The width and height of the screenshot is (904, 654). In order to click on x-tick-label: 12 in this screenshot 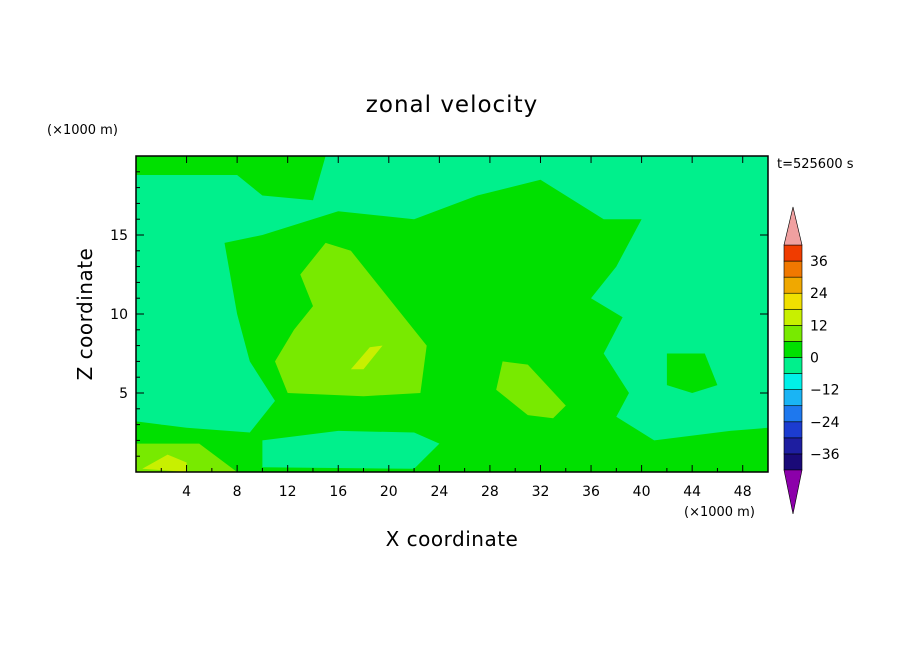, I will do `click(288, 492)`.